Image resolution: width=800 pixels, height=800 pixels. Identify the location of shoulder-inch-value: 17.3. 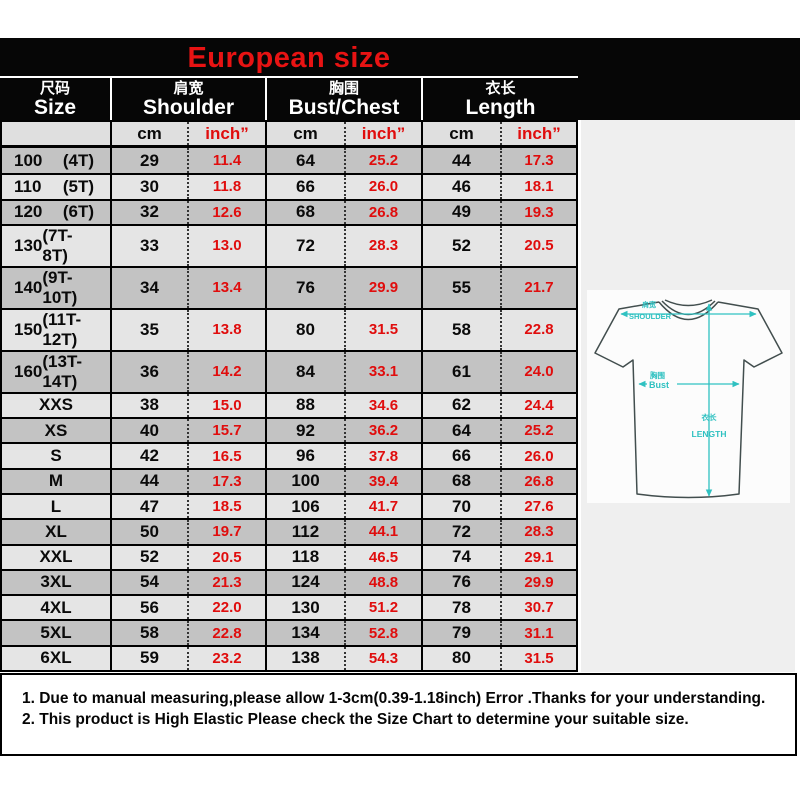
(226, 481).